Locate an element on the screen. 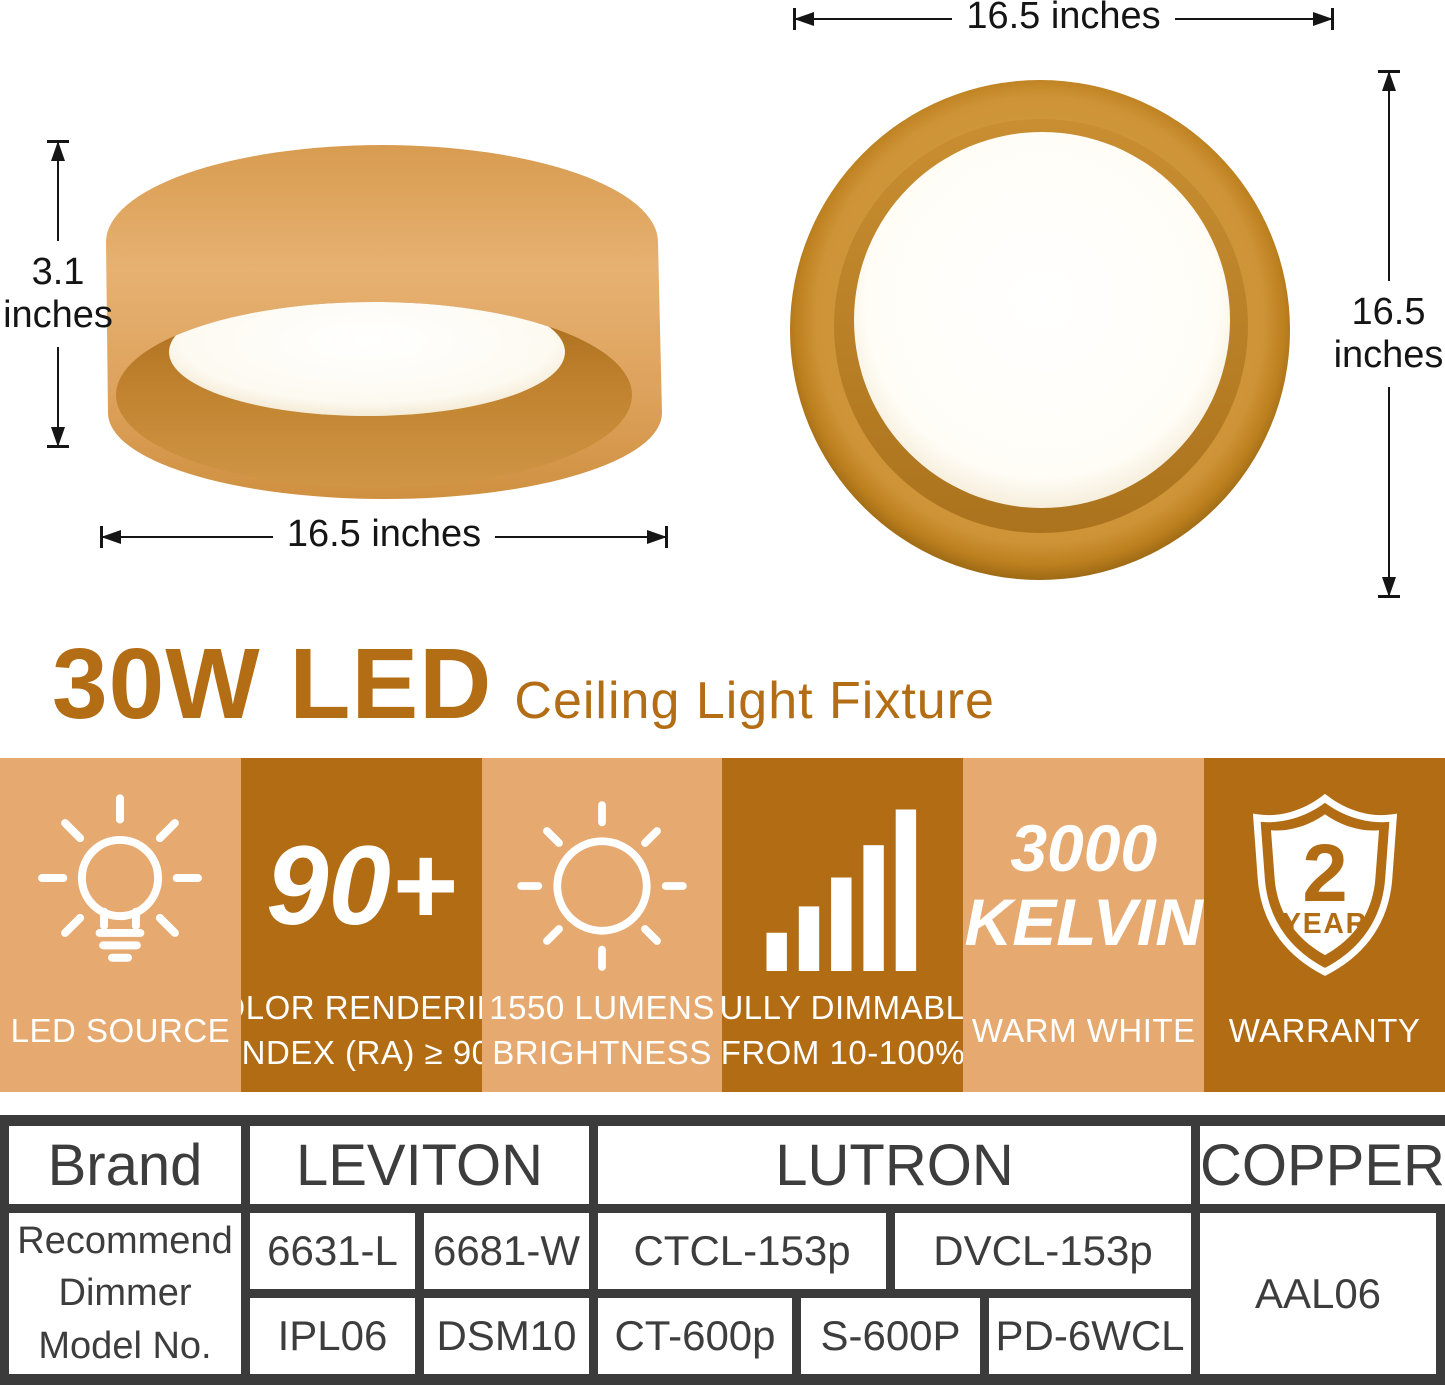 The width and height of the screenshot is (1445, 1385). table-cell: CT-600p is located at coordinates (695, 1336).